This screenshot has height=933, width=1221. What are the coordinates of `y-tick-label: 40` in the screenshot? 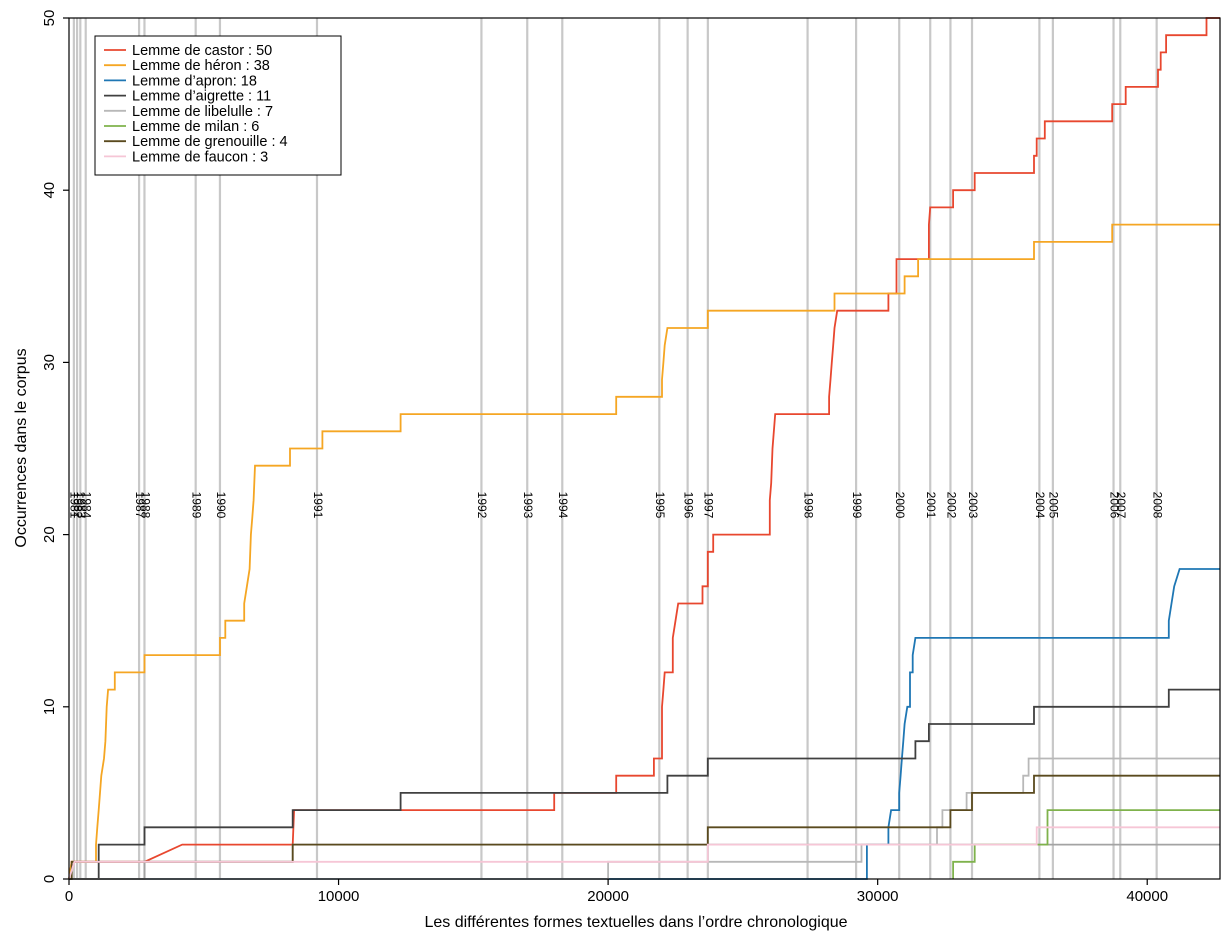 It's located at (49, 190).